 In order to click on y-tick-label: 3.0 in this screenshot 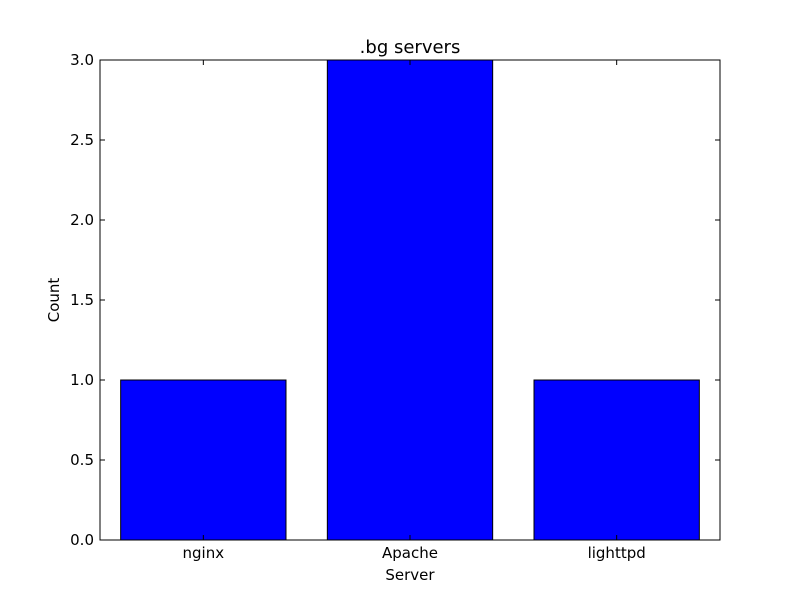, I will do `click(82, 60)`.